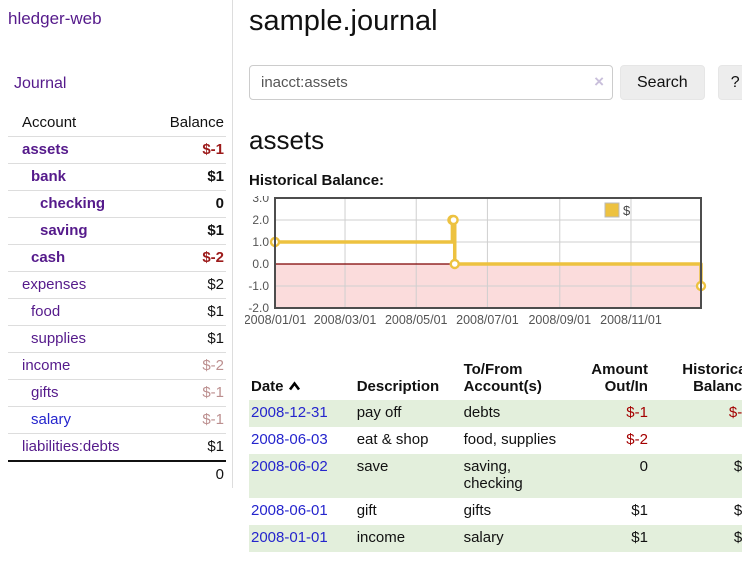  I want to click on transaction-row: 2008-06-02 save saving, checking 0 $2, so click(495, 476).